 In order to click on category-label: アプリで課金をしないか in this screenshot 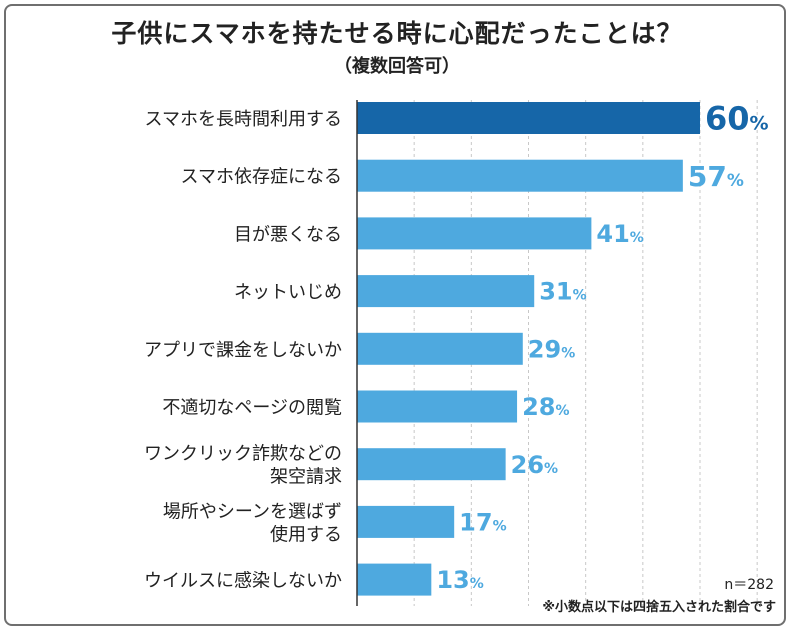, I will do `click(243, 350)`.